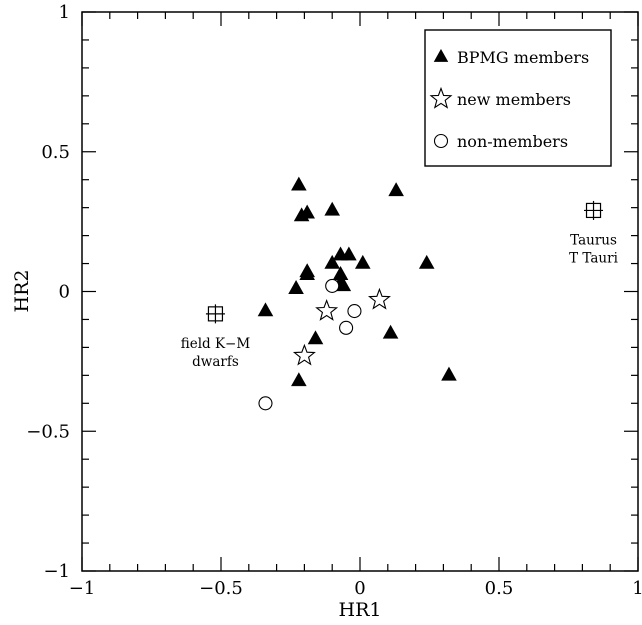 The width and height of the screenshot is (642, 625). What do you see at coordinates (82, 588) in the screenshot?
I see `x-tick-label: −1` at bounding box center [82, 588].